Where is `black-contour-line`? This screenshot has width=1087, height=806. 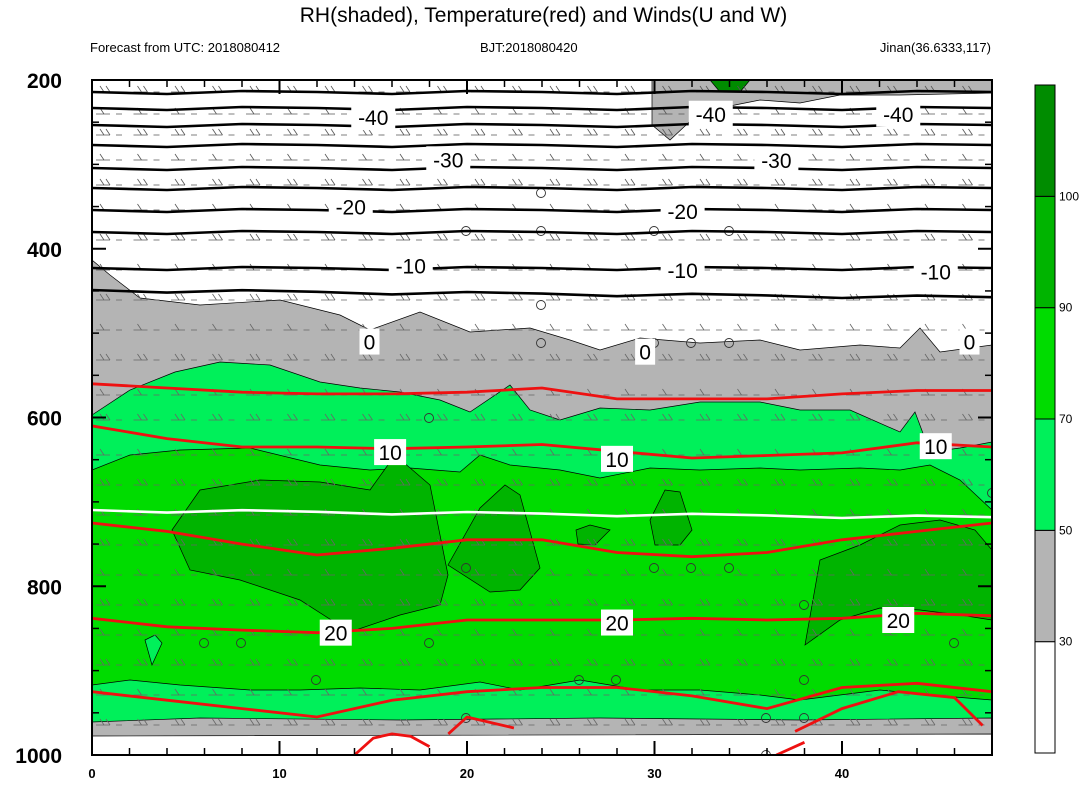 black-contour-line is located at coordinates (542, 188).